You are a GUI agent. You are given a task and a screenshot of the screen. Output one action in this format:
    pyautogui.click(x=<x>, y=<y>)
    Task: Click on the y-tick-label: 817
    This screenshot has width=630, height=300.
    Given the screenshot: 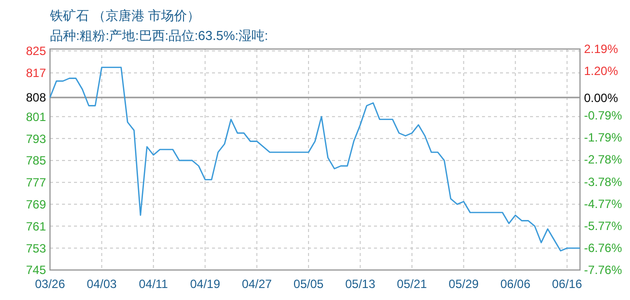 What is the action you would take?
    pyautogui.click(x=36, y=73)
    